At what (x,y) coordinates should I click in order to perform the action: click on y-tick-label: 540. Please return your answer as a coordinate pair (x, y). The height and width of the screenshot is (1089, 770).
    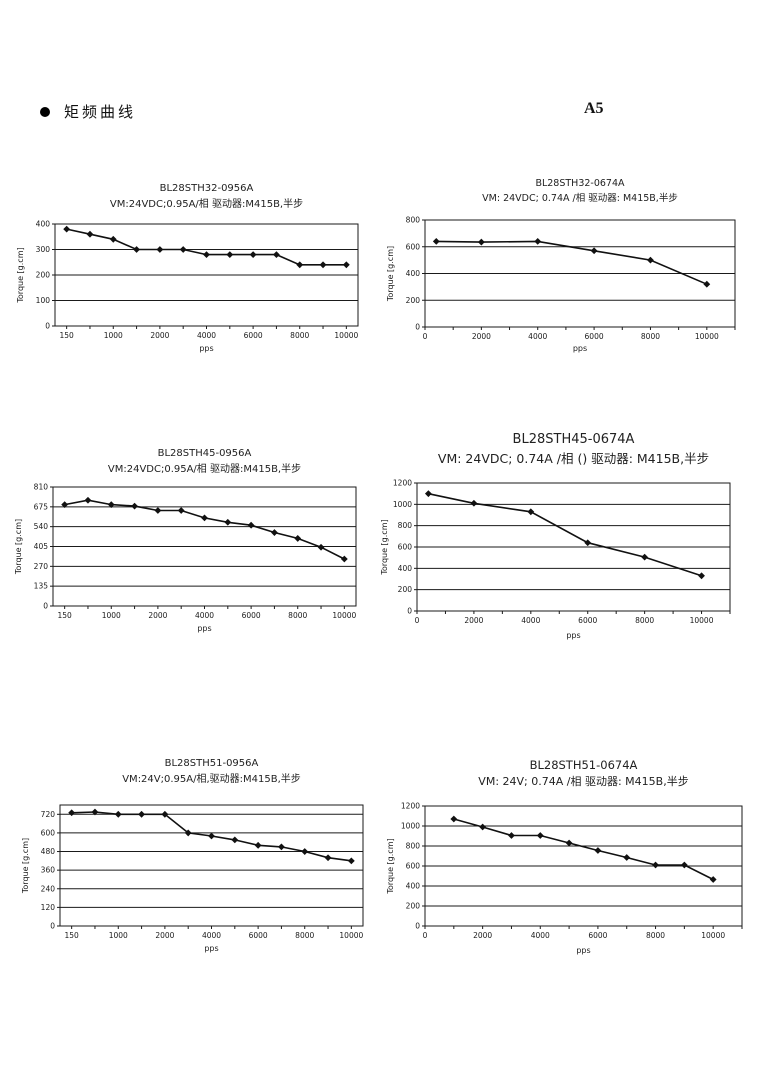
    Looking at the image, I should click on (41, 526).